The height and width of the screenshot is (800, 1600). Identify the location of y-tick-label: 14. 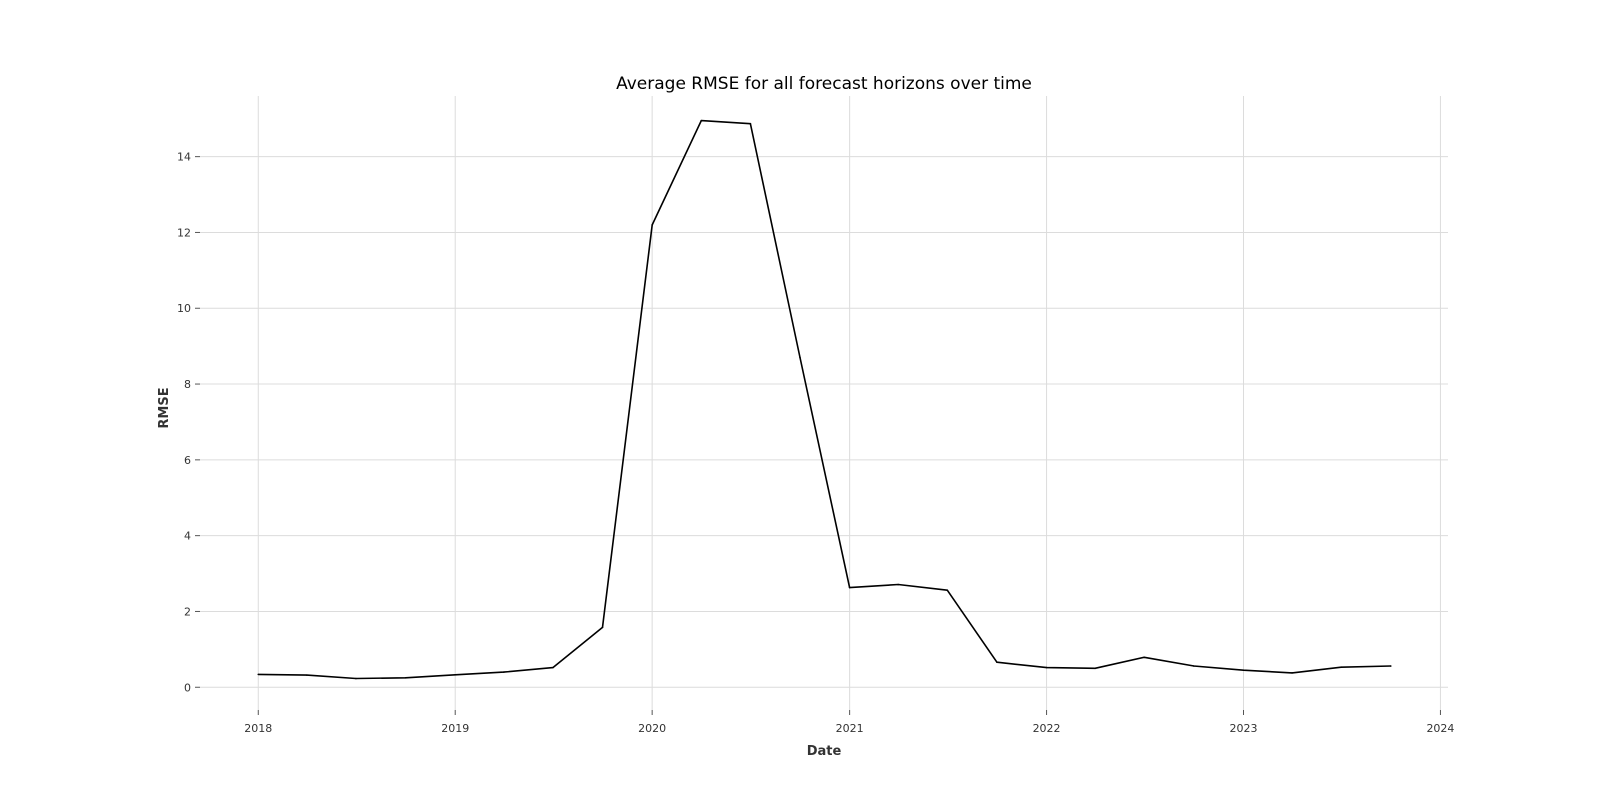
(184, 157).